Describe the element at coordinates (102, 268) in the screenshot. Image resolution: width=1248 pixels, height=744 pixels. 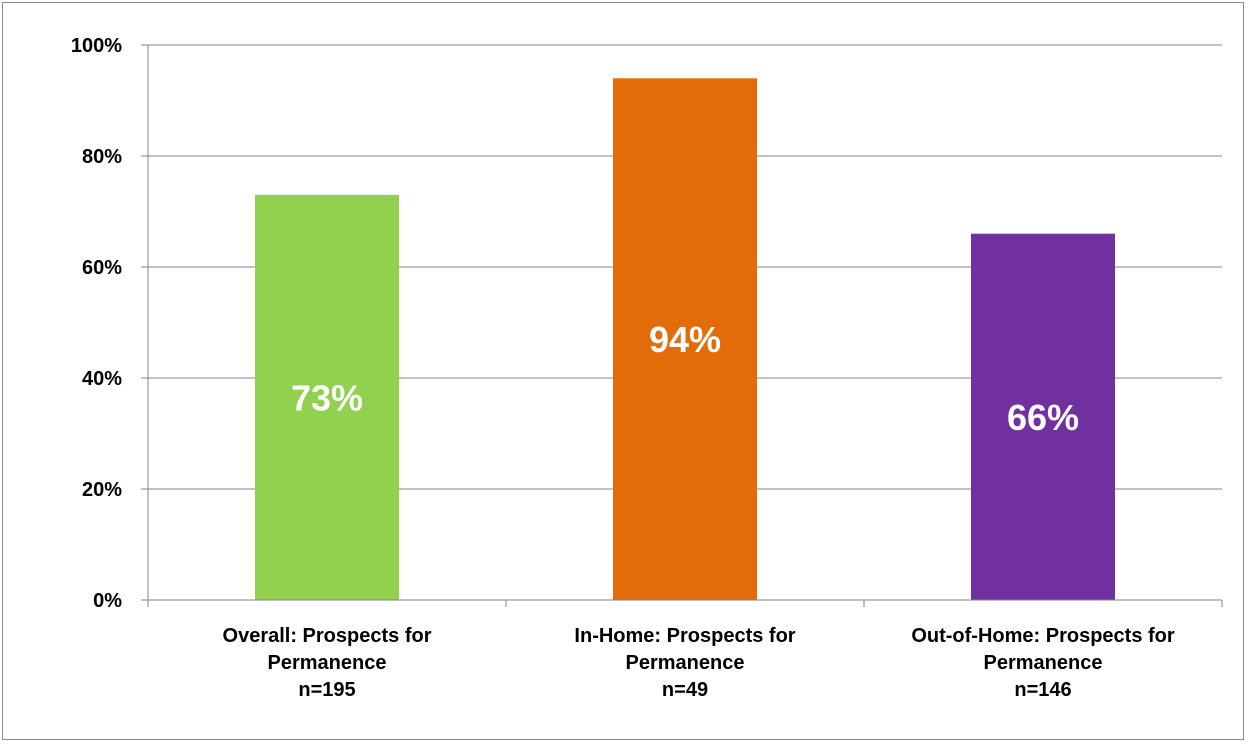
I see `y-tick-label: 60%` at that location.